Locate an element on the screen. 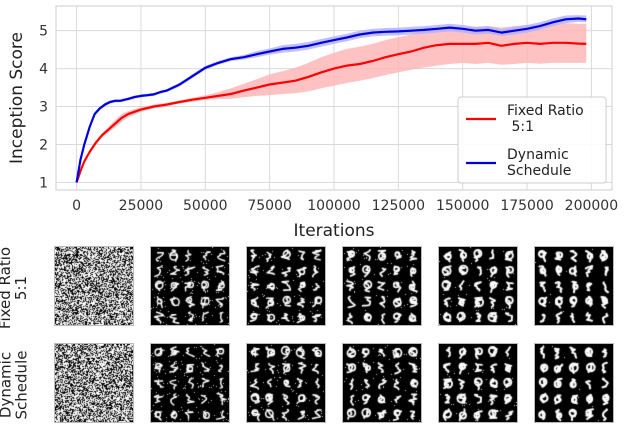 The height and width of the screenshot is (431, 625). legend: Fixed Ratio 5:1 Dynamic Schedule is located at coordinates (532, 140).